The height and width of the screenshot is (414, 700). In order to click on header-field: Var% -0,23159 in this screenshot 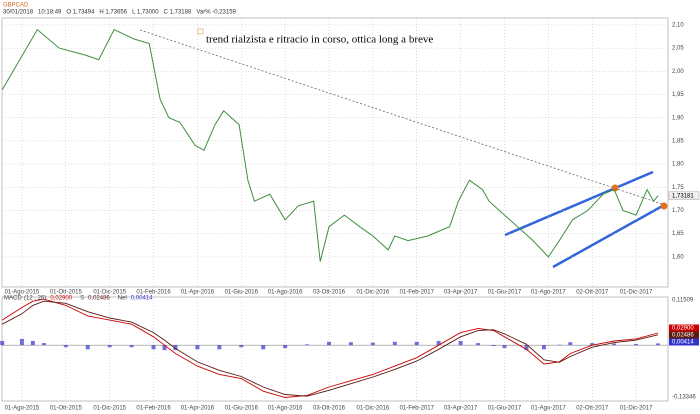, I will do `click(216, 13)`.